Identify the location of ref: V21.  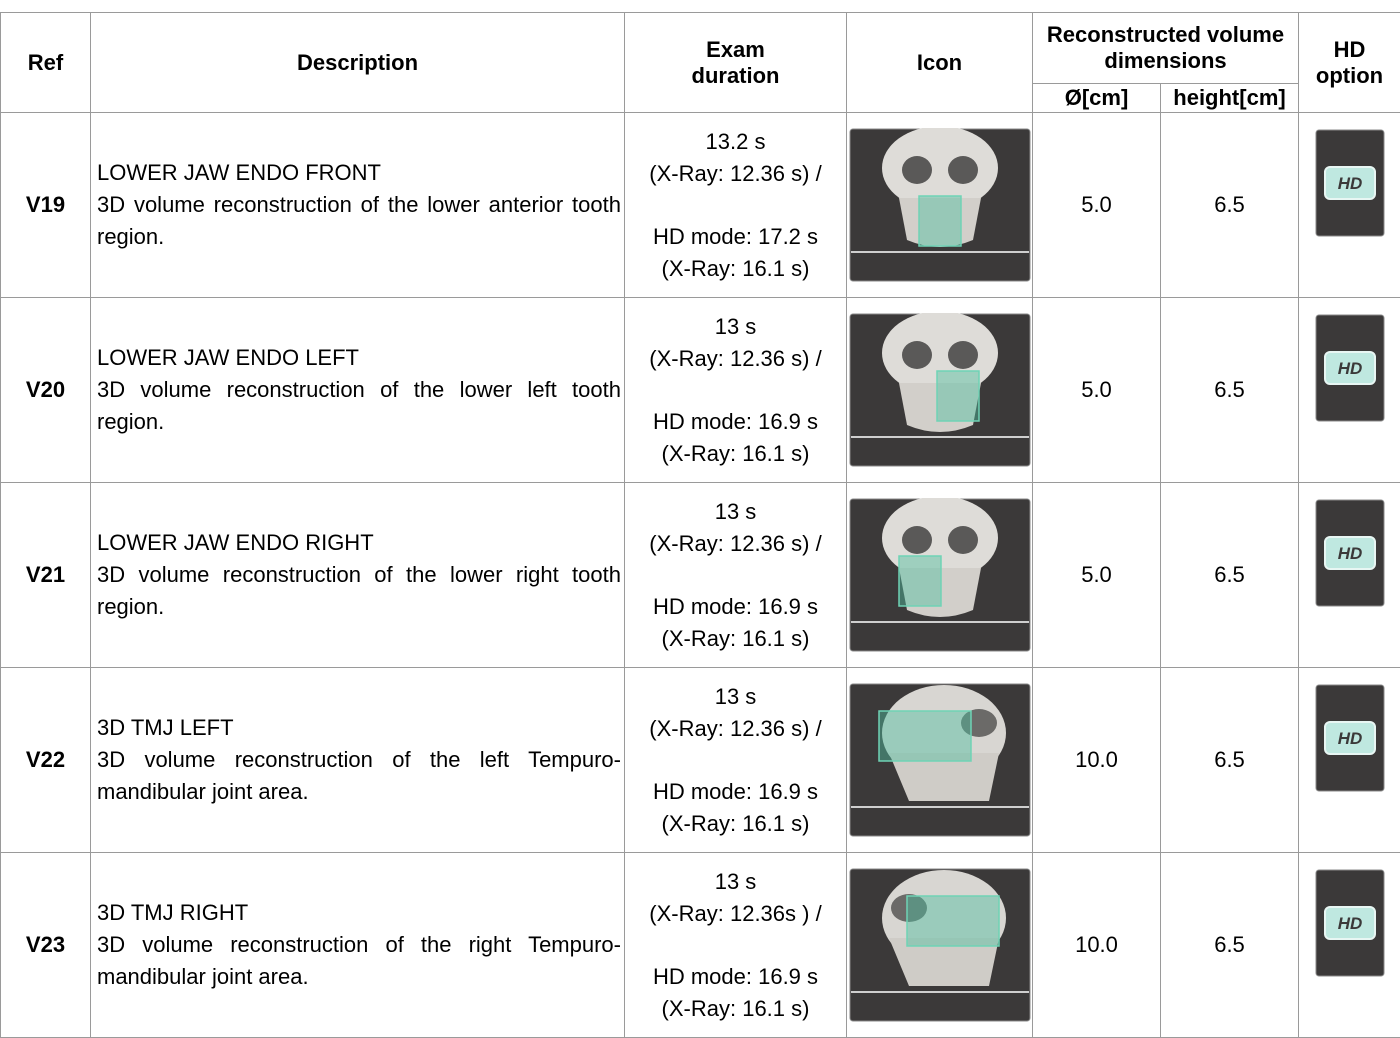
(46, 575).